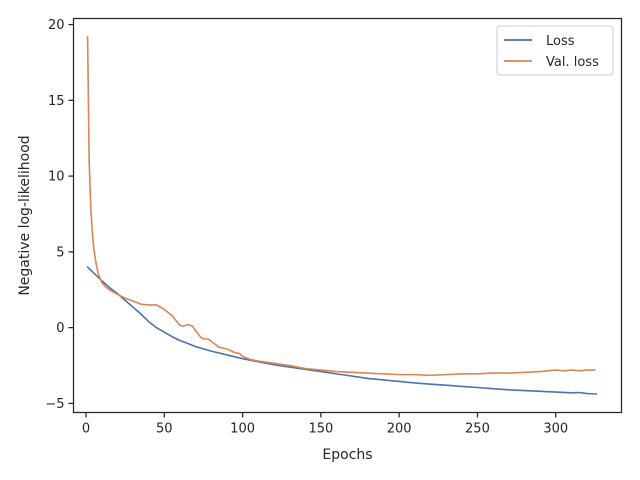  I want to click on y-tick-label: −5, so click(54, 404).